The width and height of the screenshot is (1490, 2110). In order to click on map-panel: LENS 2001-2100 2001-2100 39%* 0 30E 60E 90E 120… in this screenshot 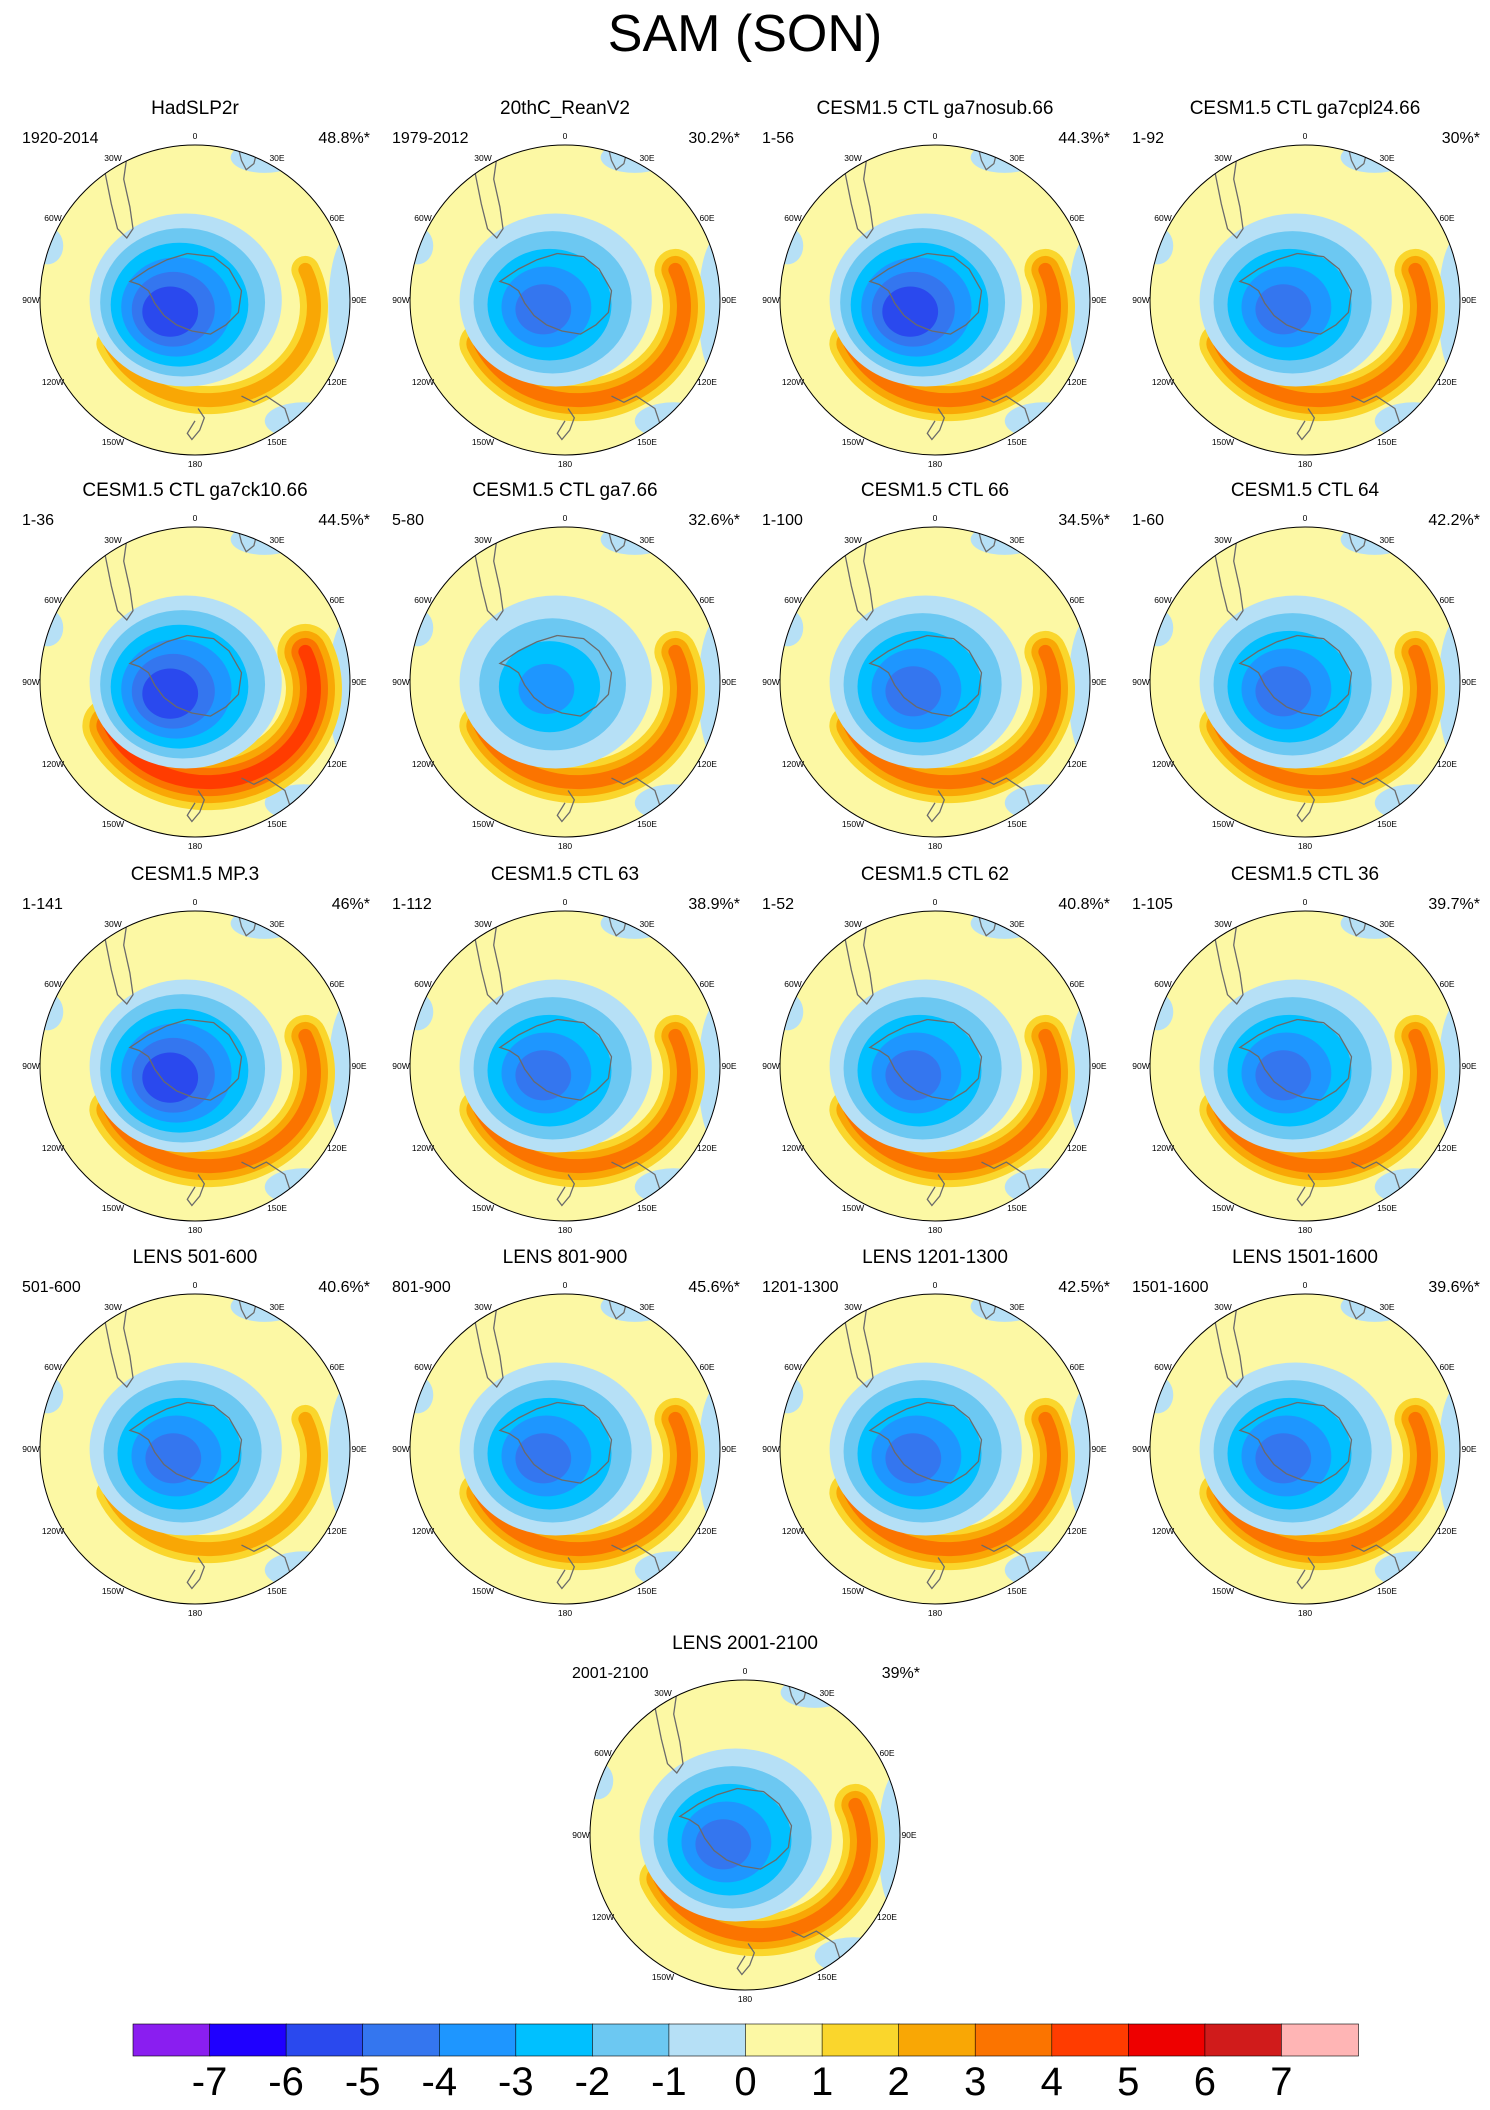, I will do `click(745, 1818)`.